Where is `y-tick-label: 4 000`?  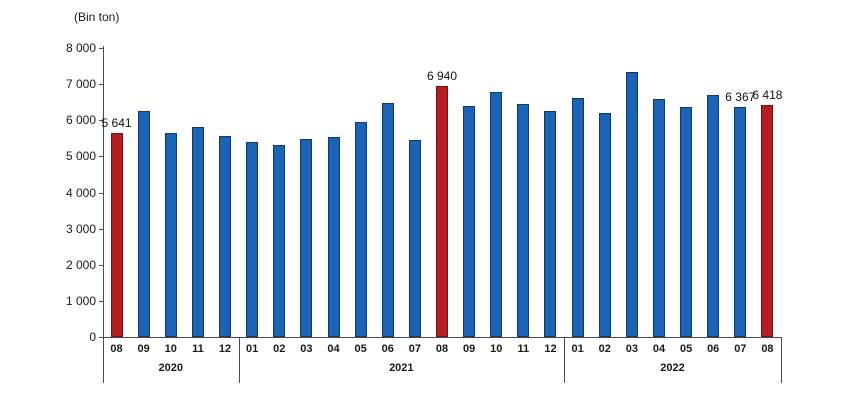 y-tick-label: 4 000 is located at coordinates (80, 192).